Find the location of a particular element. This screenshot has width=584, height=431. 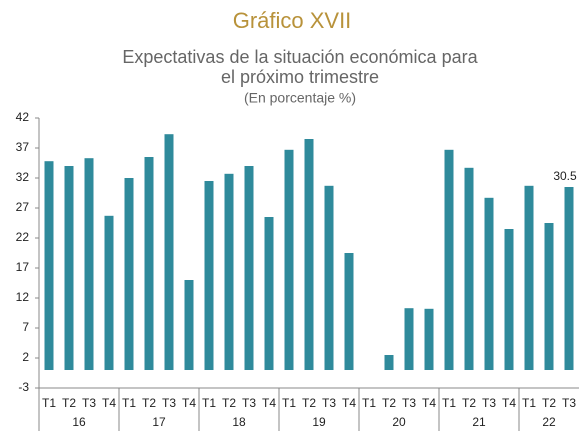

group-label: 16 is located at coordinates (79, 422).